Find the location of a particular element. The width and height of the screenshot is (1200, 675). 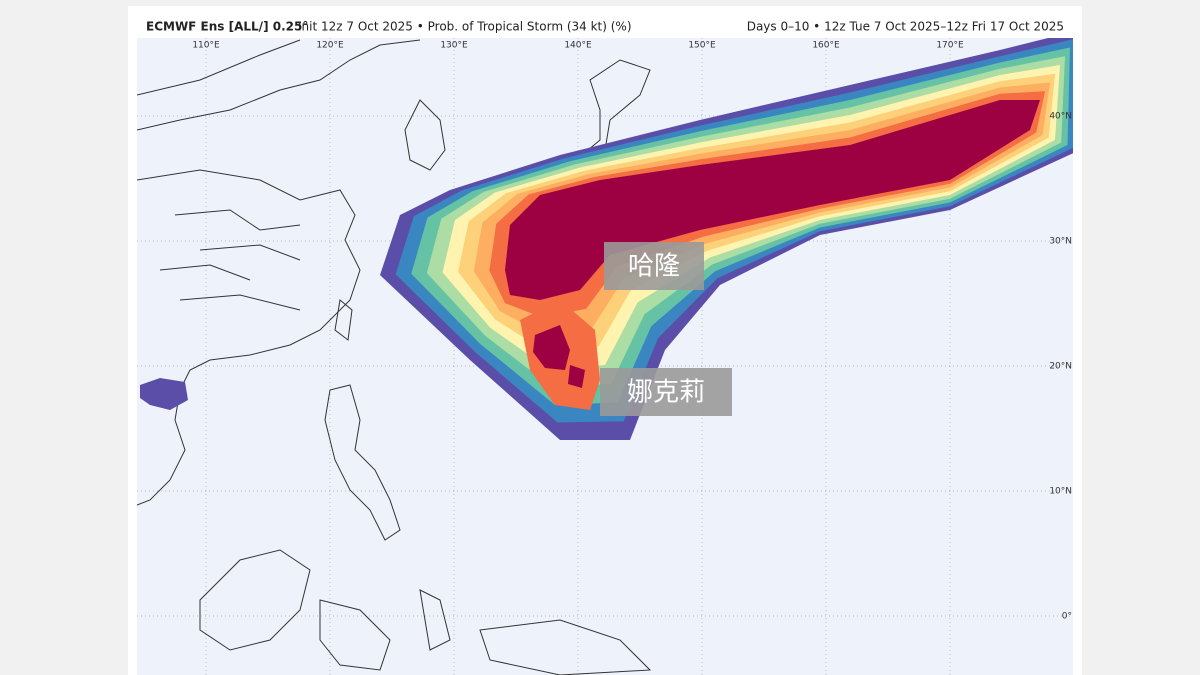

lon-label: 130°E is located at coordinates (454, 46).